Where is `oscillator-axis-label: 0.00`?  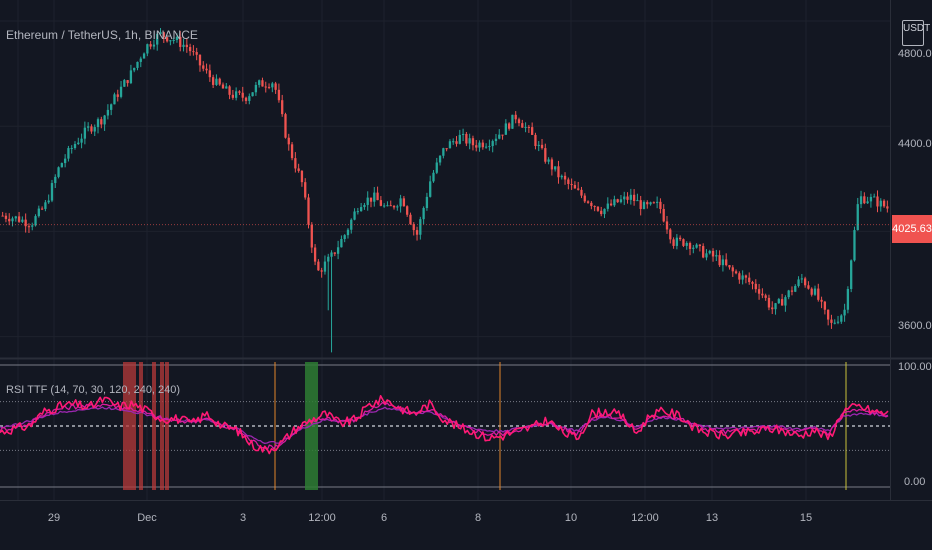
oscillator-axis-label: 0.00 is located at coordinates (915, 482).